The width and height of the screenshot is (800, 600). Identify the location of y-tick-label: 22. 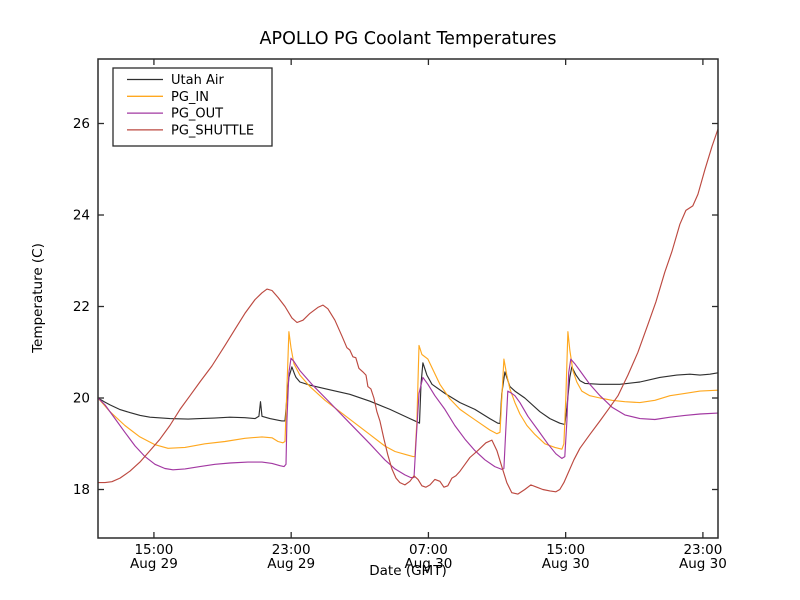
(81, 307).